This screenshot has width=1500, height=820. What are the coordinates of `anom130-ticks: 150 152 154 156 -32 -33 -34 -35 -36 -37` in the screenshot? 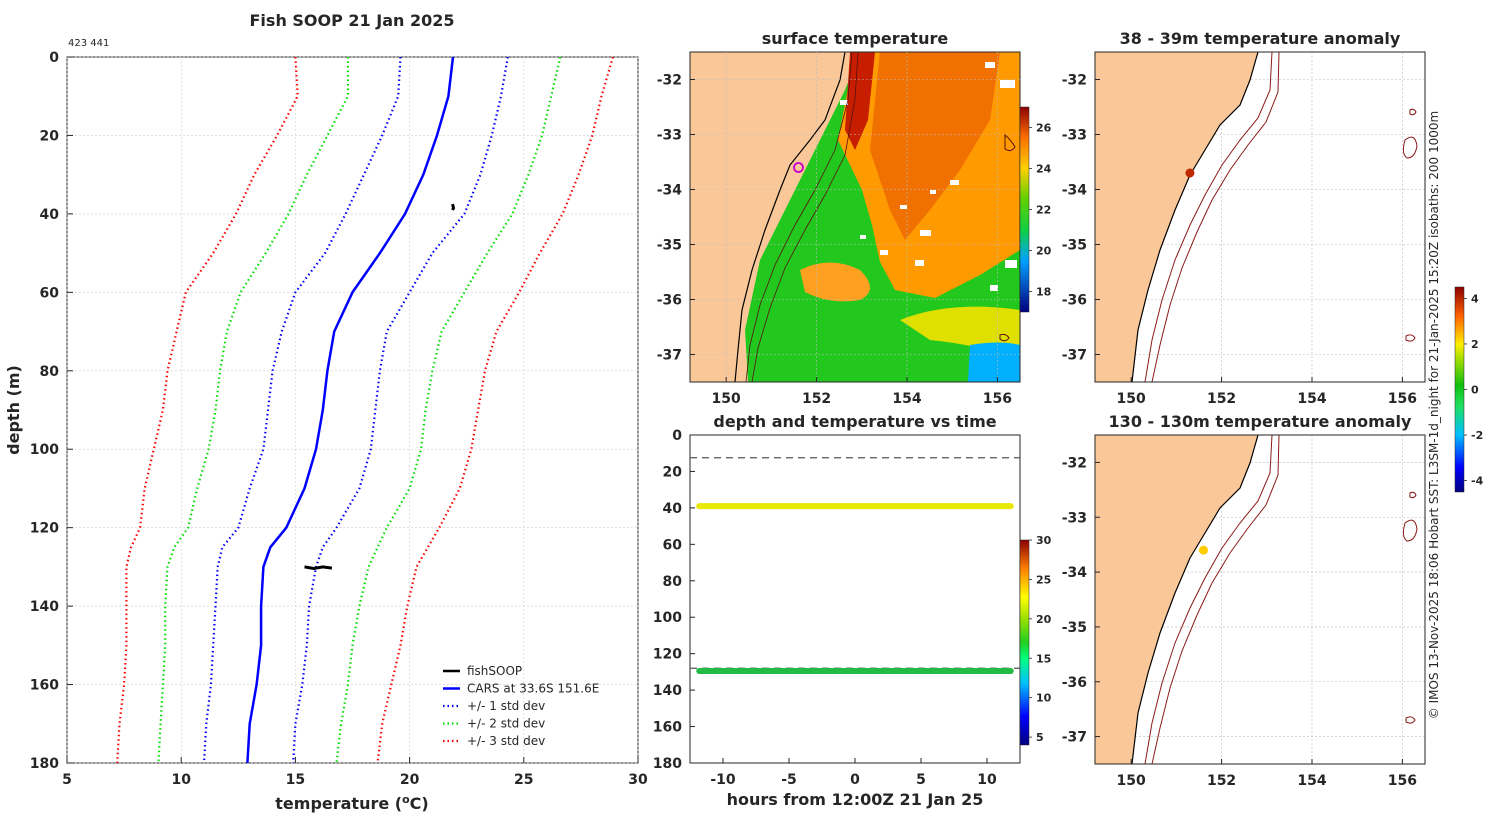 It's located at (1239, 622).